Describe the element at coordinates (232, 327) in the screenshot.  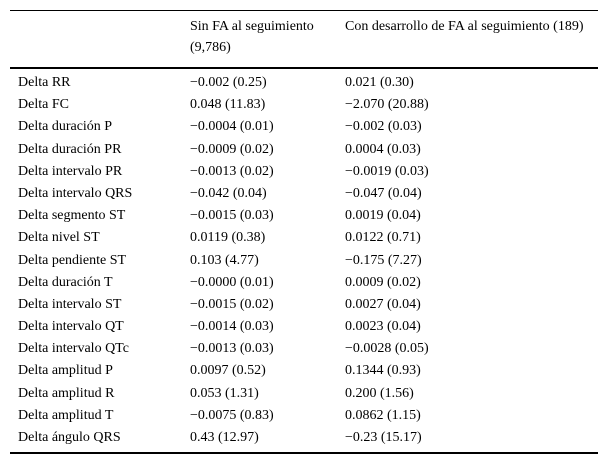
I see `sin-fa-value: −0.0014 (0.03)` at that location.